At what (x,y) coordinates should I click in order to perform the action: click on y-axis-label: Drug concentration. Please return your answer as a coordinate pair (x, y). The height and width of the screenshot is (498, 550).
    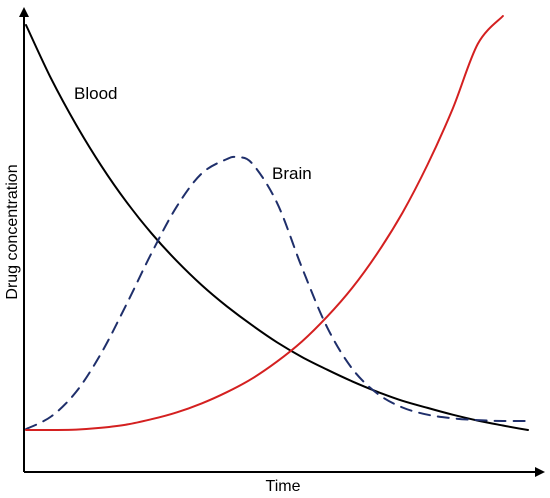
    Looking at the image, I should click on (12, 231).